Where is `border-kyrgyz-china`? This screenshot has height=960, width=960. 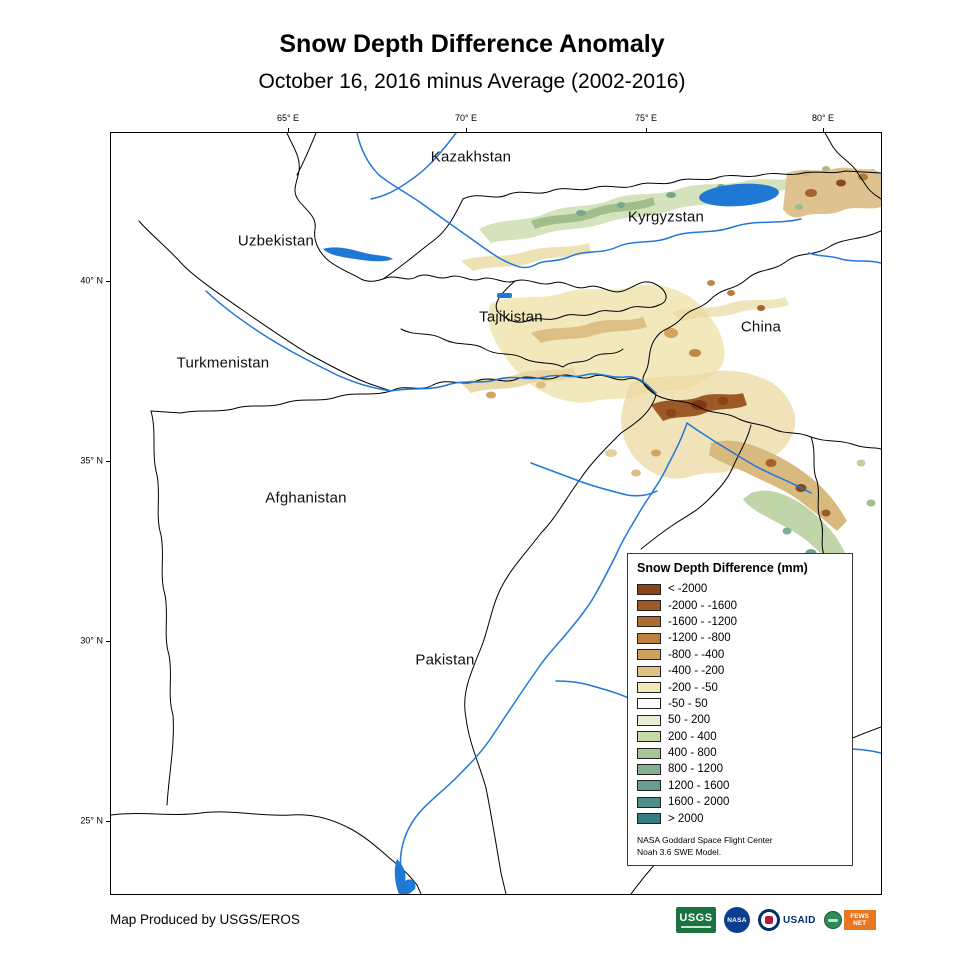
border-kyrgyz-china is located at coordinates (761, 313).